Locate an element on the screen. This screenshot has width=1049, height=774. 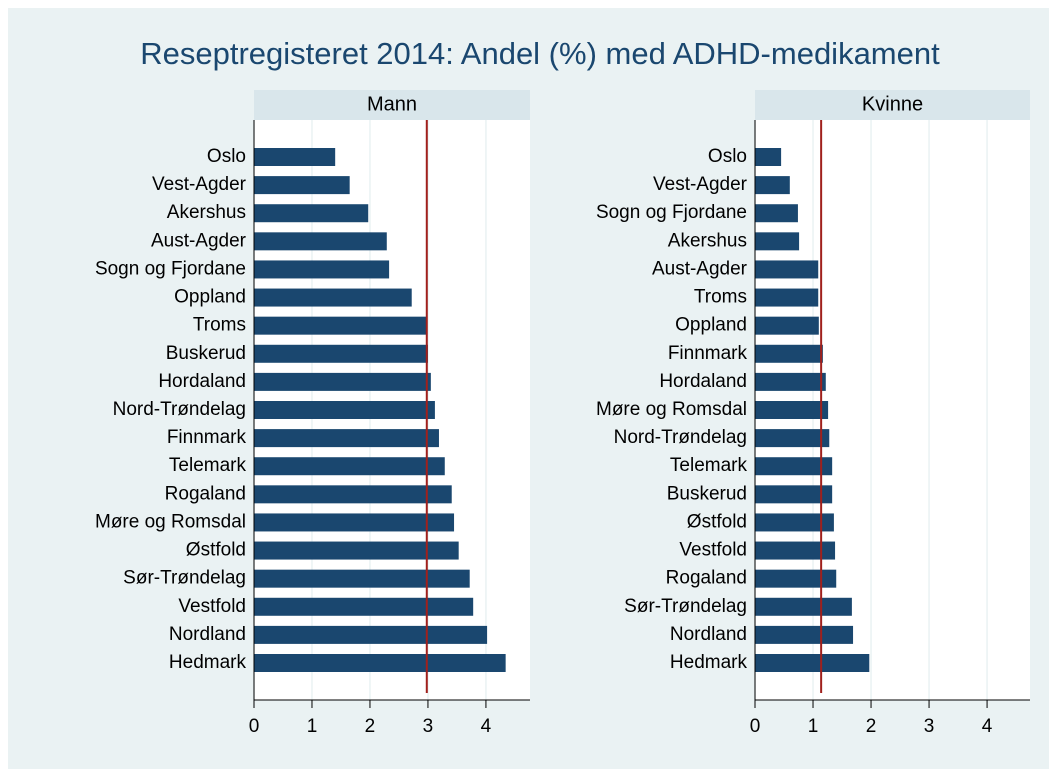
panel-title: Kvinne is located at coordinates (892, 104).